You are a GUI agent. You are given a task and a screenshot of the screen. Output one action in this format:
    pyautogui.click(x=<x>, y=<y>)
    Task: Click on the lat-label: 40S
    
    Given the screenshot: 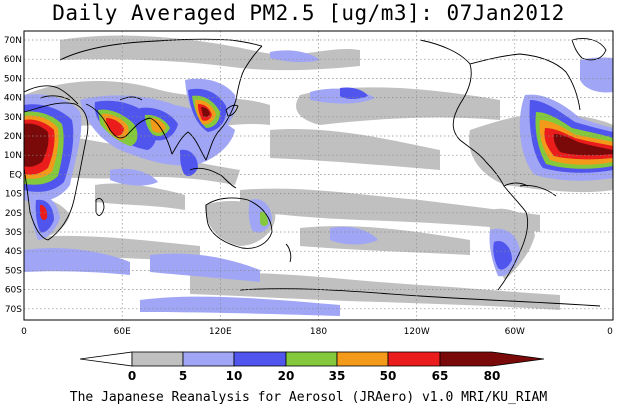 What is the action you would take?
    pyautogui.click(x=13, y=252)
    